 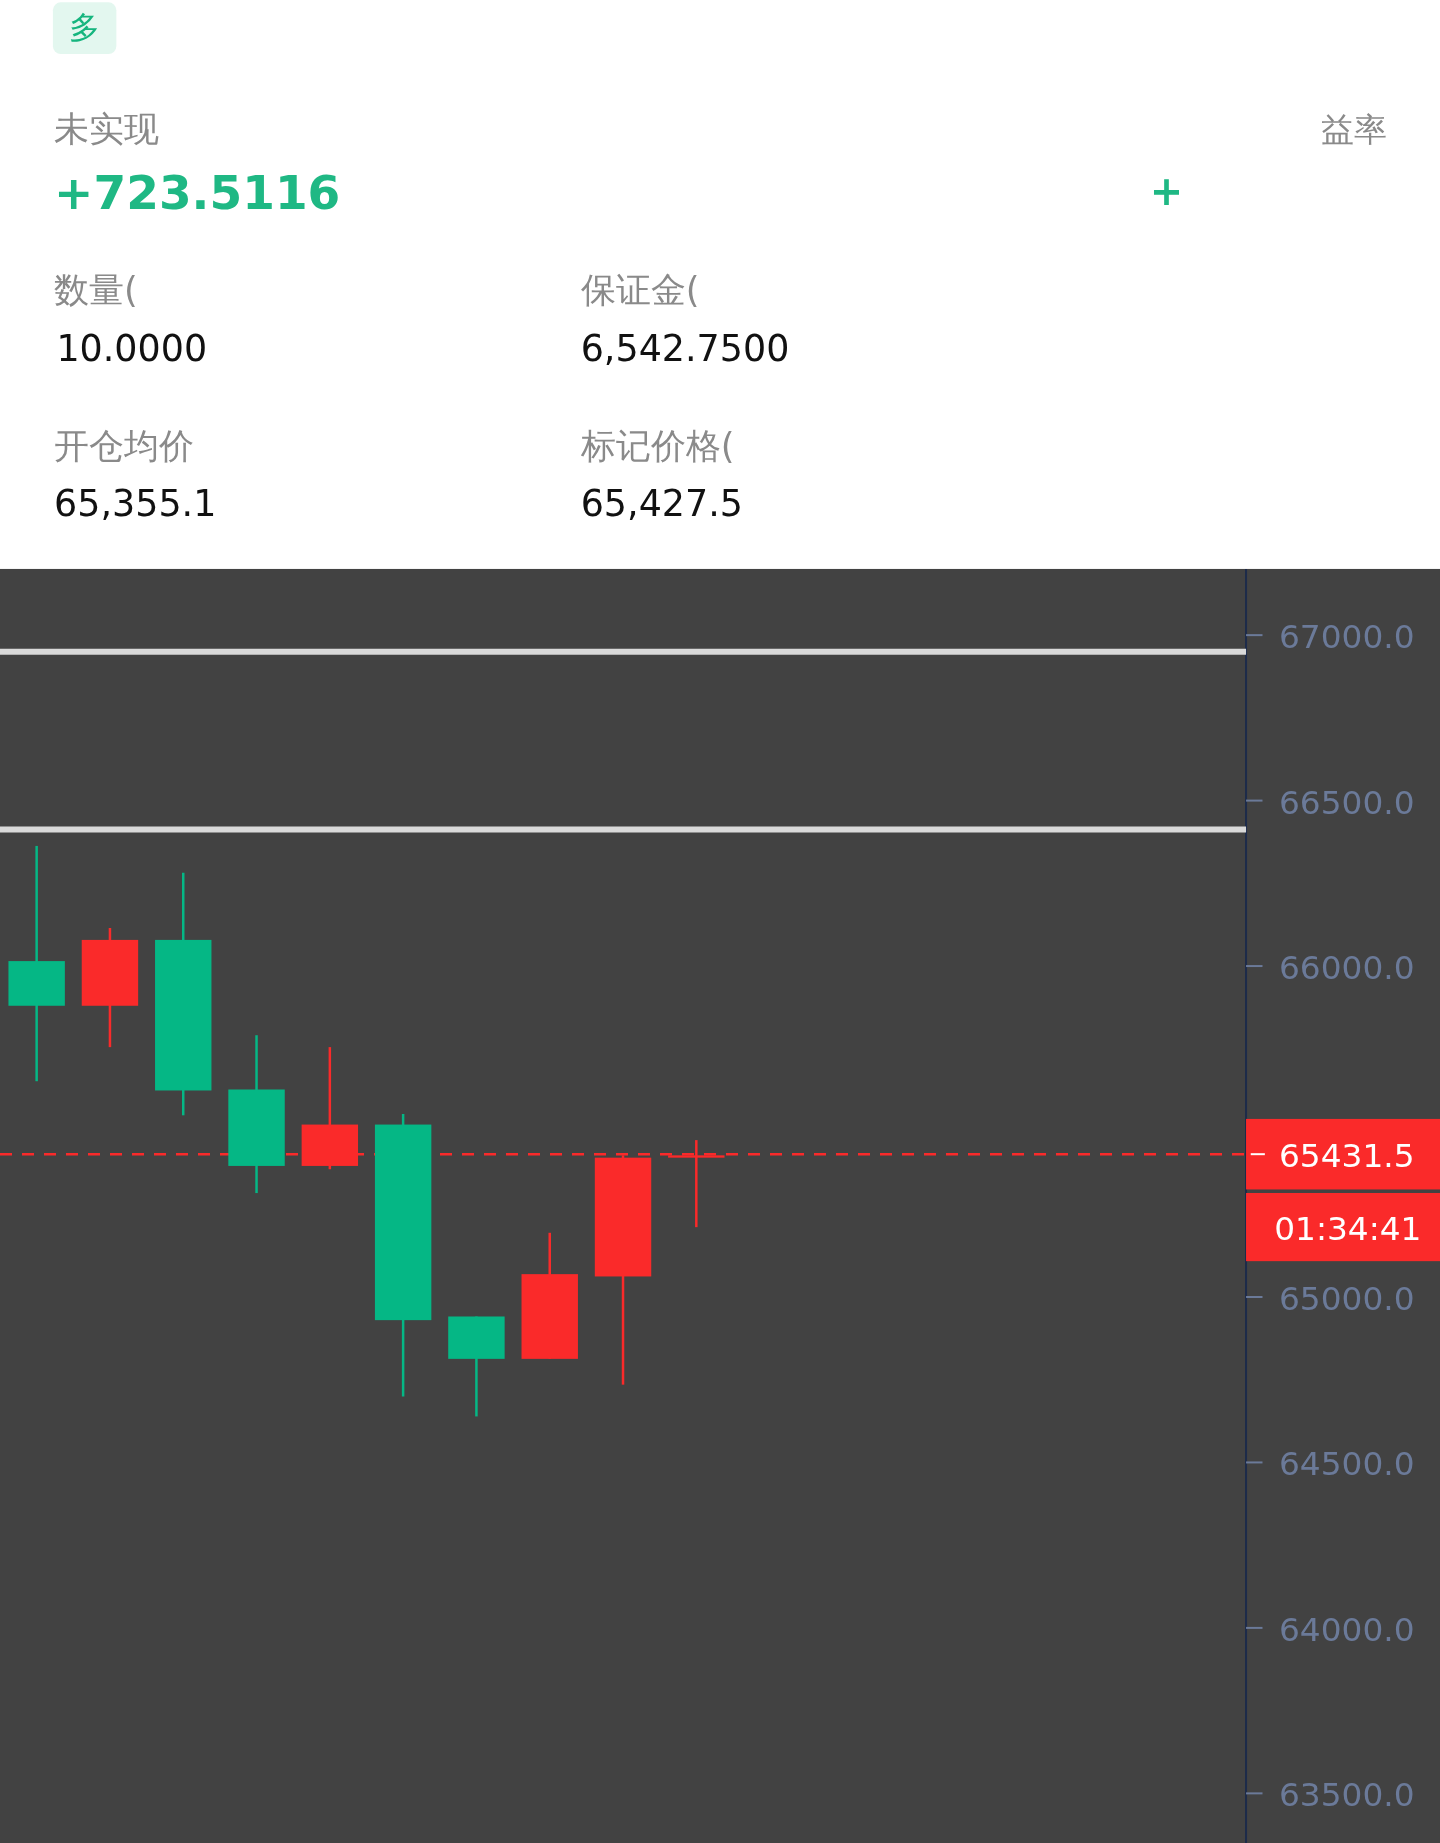 What do you see at coordinates (124, 446) in the screenshot?
I see `text: 开仓均价` at bounding box center [124, 446].